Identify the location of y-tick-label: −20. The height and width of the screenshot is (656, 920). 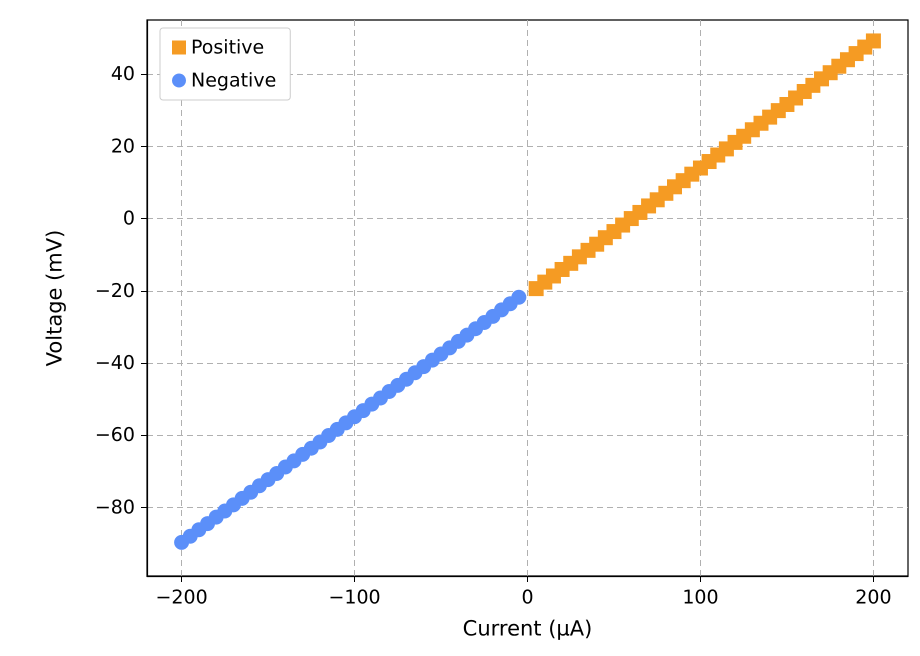
(114, 291).